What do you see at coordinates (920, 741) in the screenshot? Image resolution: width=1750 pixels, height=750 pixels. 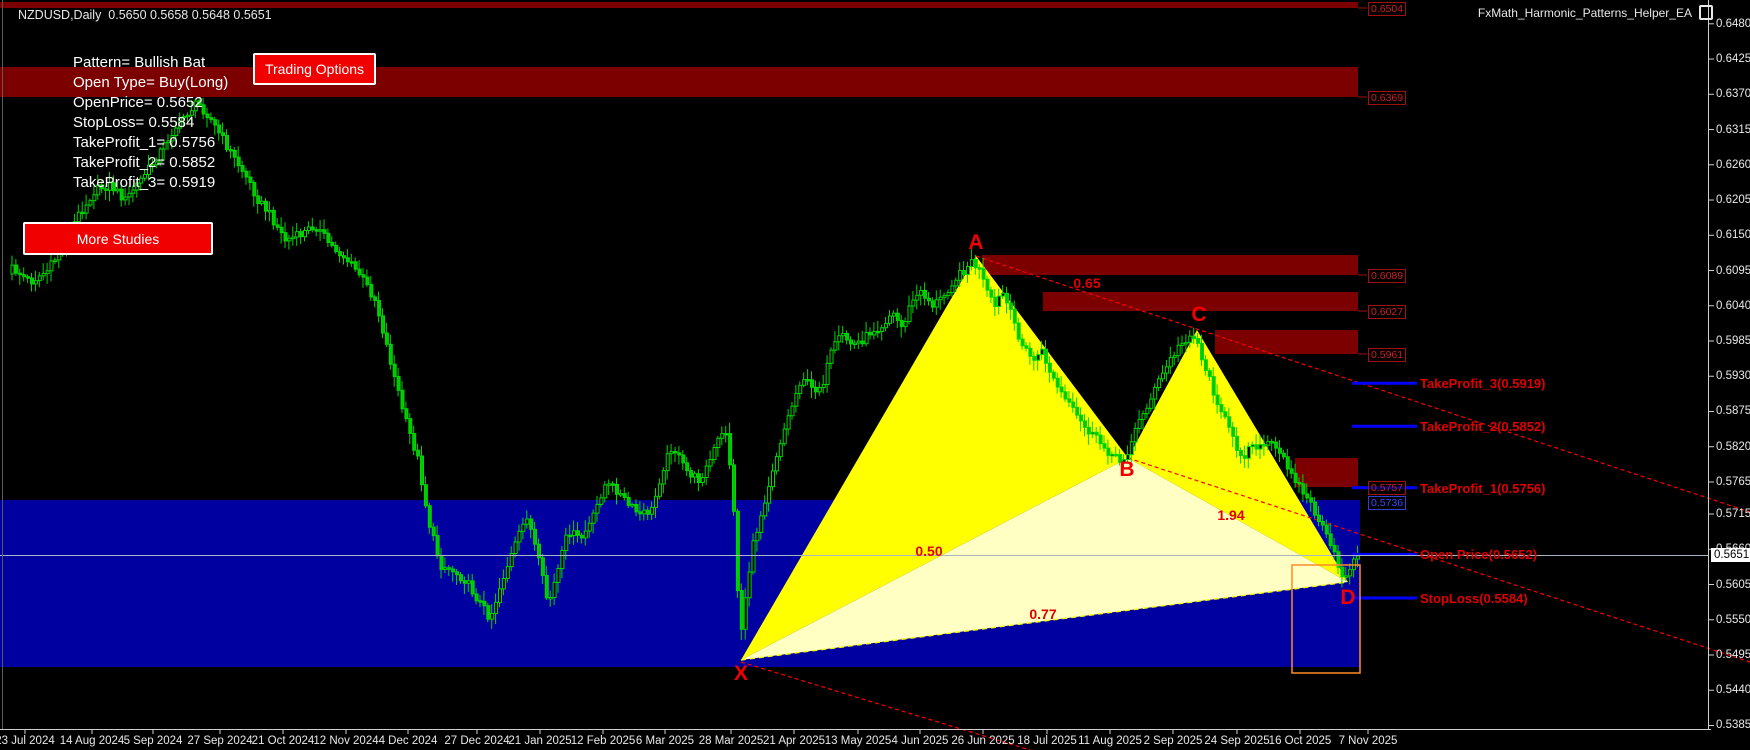 I see `time-tick-label: 4 Jun 2025` at bounding box center [920, 741].